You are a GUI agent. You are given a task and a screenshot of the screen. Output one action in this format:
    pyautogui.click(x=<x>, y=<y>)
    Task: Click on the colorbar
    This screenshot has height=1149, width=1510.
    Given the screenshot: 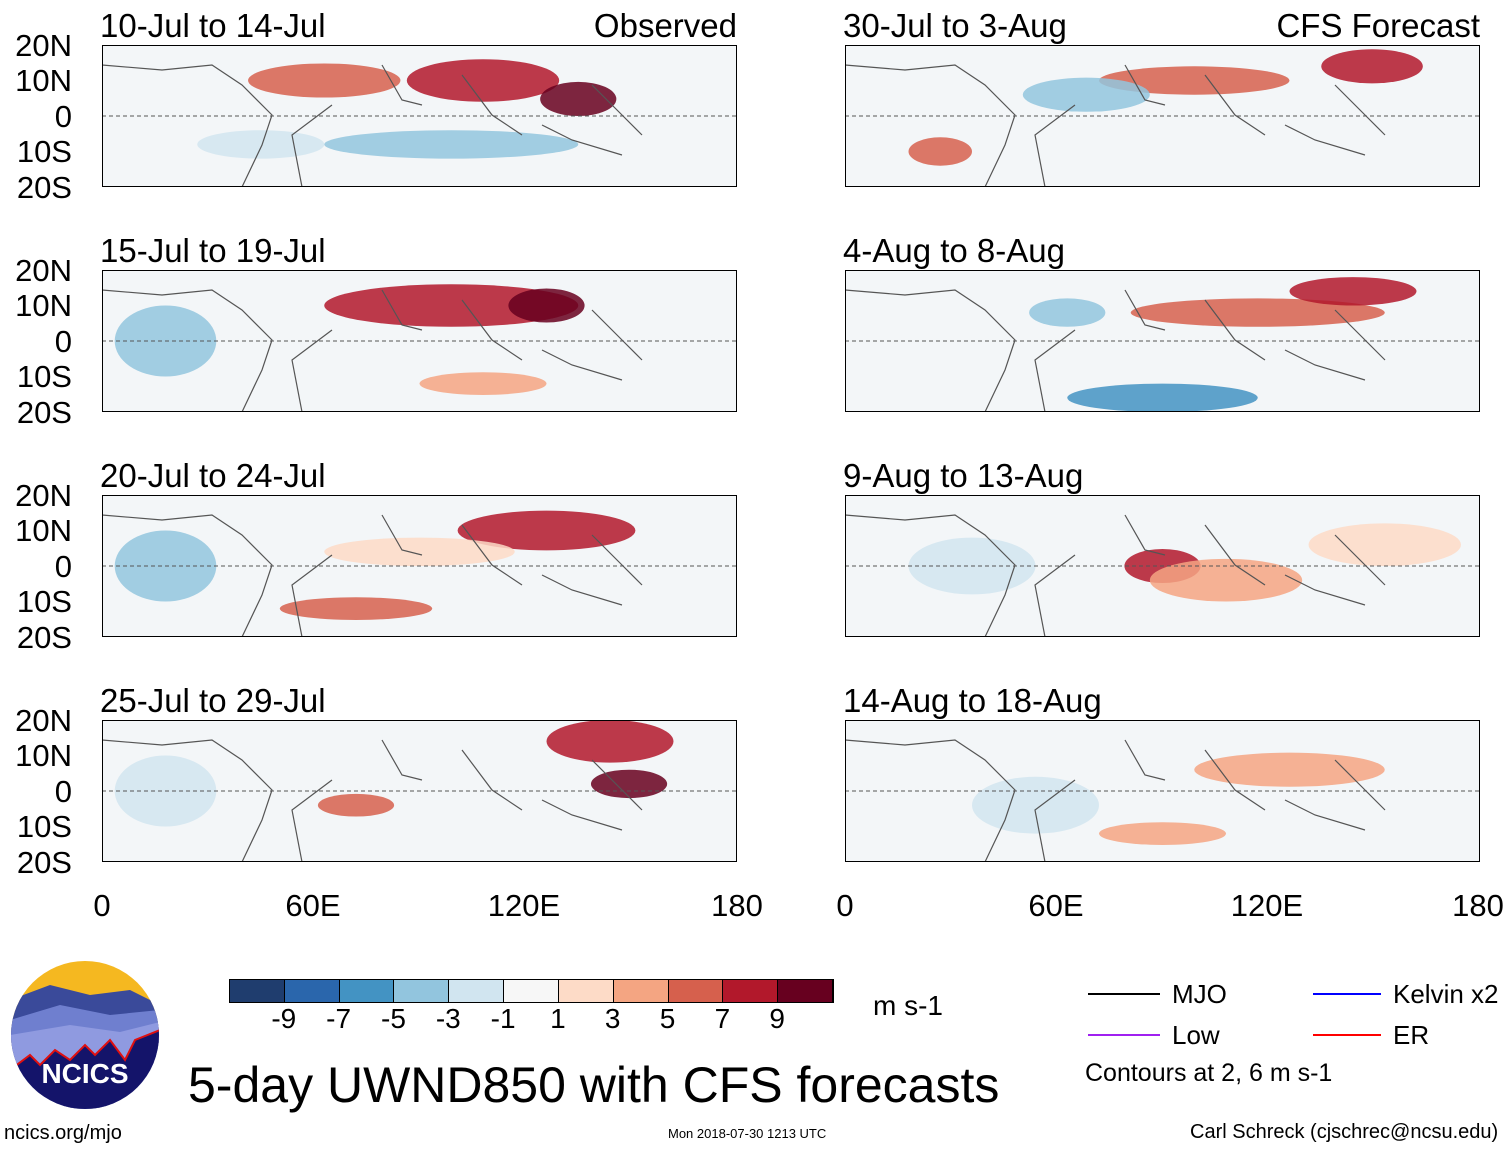 What is the action you would take?
    pyautogui.click(x=531, y=991)
    